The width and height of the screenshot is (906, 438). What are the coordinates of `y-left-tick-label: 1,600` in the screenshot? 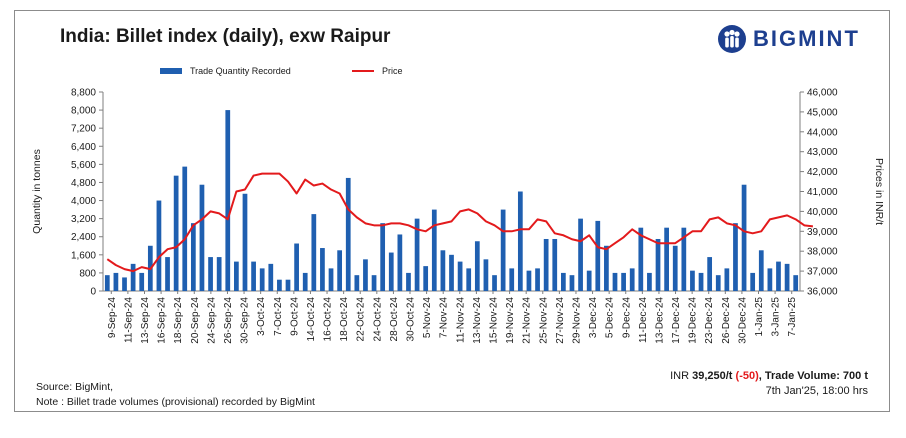 It's located at (83, 255).